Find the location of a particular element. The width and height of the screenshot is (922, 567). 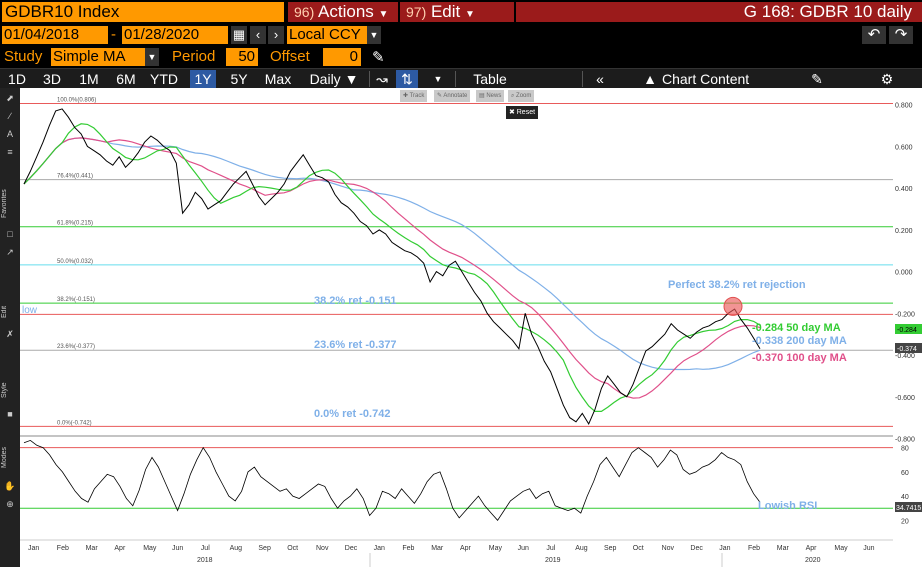

x-axis-year: 2020 is located at coordinates (813, 560).